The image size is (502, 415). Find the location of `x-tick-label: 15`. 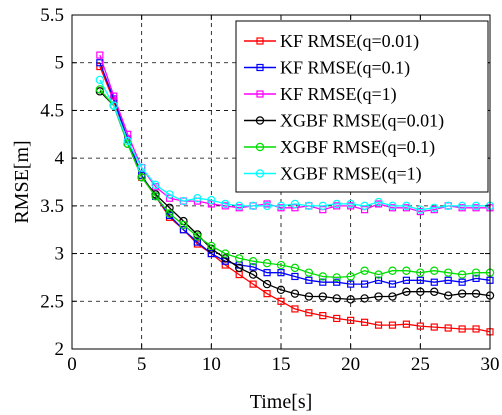

x-tick-label: 15 is located at coordinates (281, 364).